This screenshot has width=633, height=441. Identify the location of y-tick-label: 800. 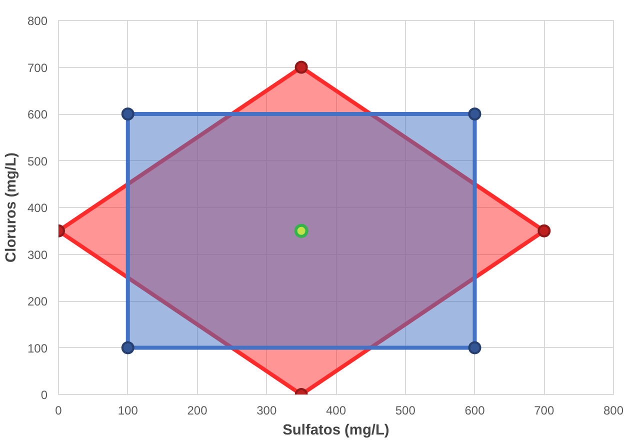
(37, 21).